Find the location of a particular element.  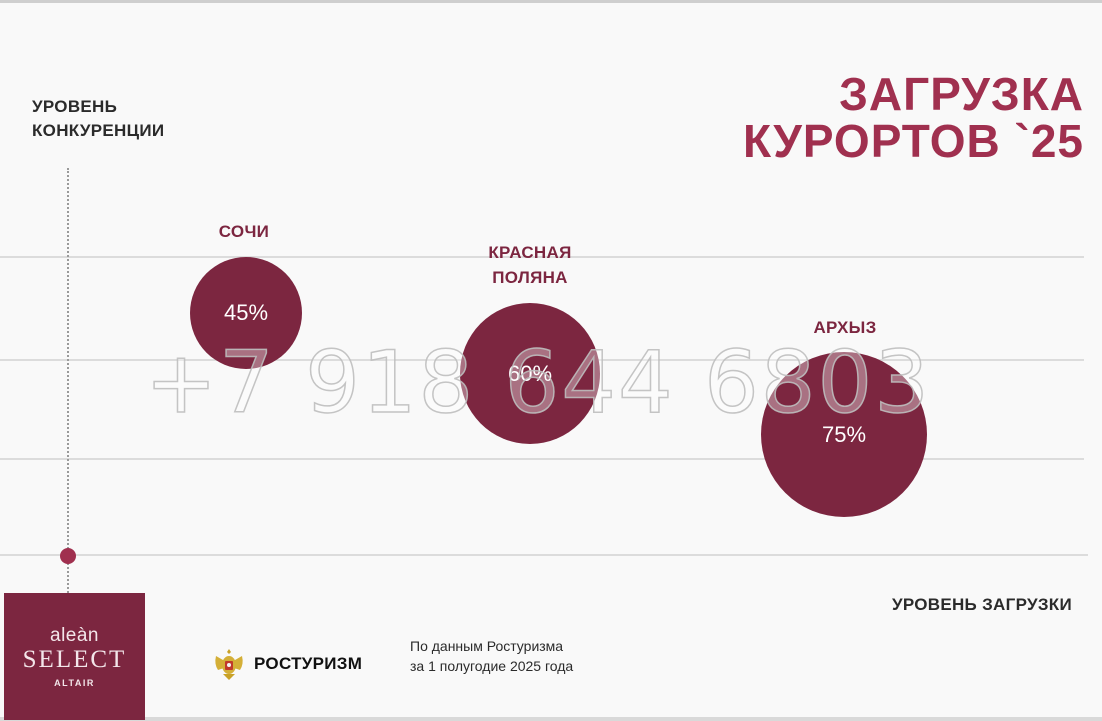

coat-of-arms-icon is located at coordinates (229, 664).